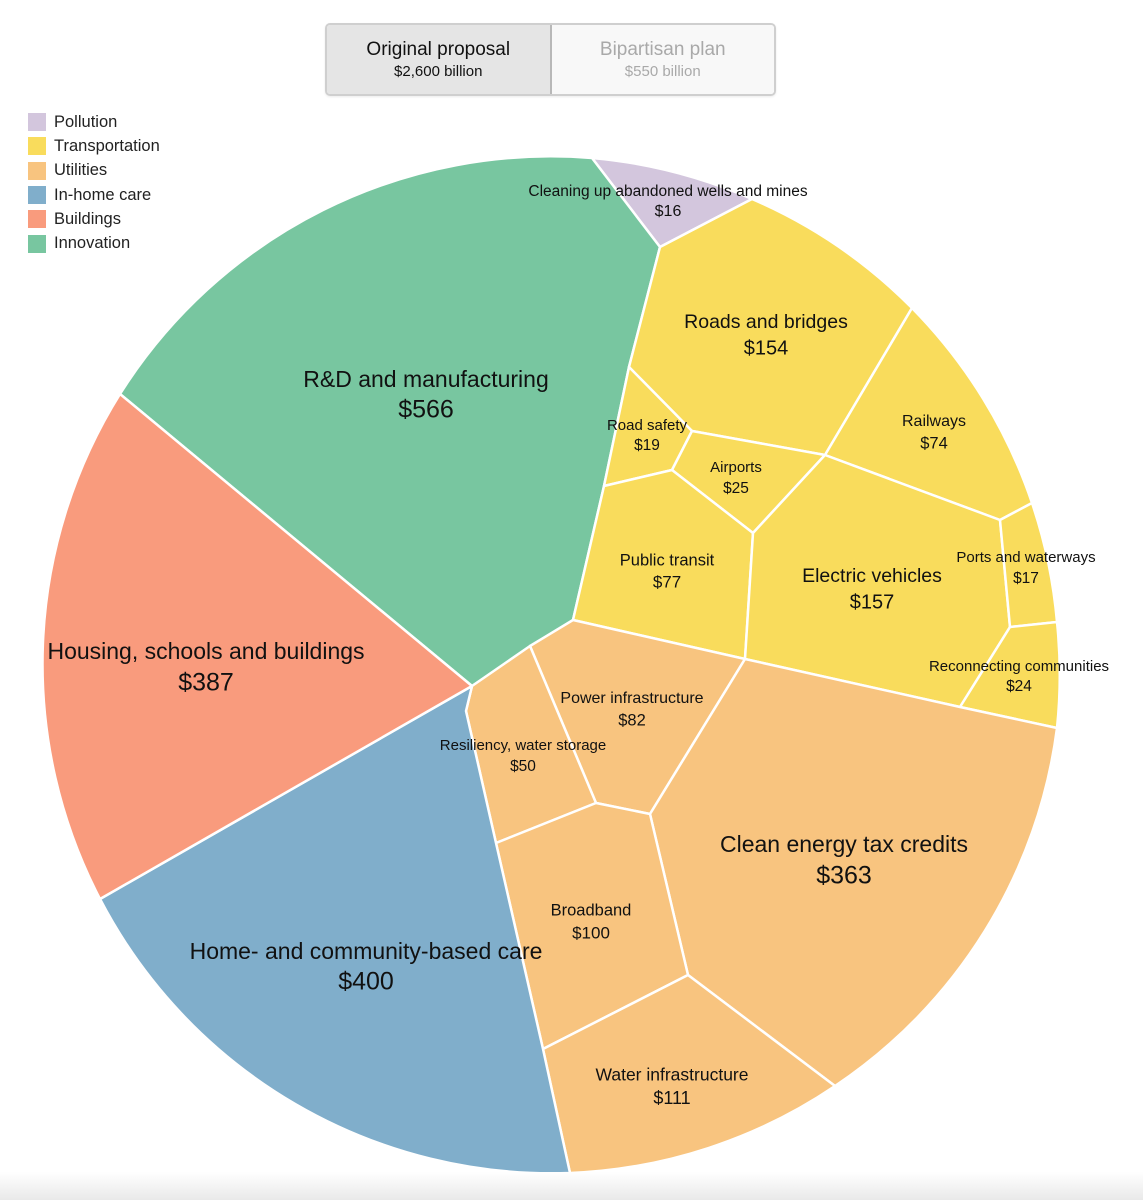  Describe the element at coordinates (86, 121) in the screenshot. I see `legend-label: Pollution` at that location.